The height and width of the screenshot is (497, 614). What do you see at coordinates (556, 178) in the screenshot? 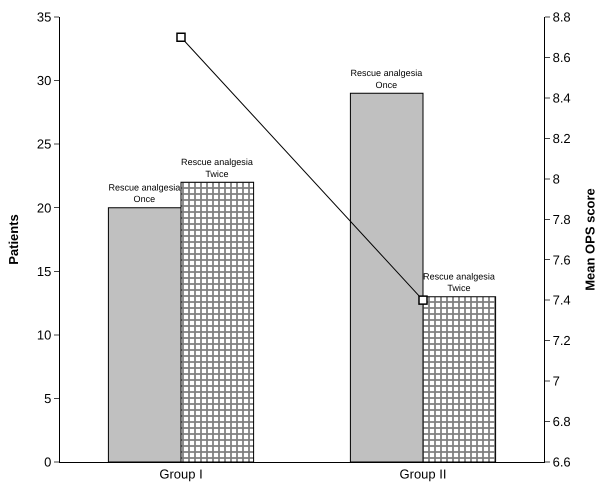
I see `y2-tick-label: 8` at bounding box center [556, 178].